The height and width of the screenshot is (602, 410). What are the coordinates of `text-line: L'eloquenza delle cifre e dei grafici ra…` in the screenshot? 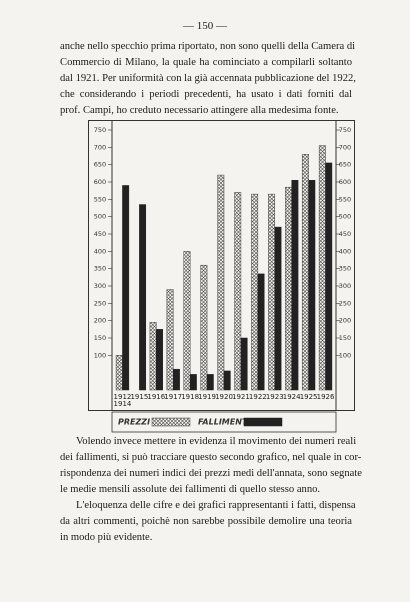 It's located at (216, 505).